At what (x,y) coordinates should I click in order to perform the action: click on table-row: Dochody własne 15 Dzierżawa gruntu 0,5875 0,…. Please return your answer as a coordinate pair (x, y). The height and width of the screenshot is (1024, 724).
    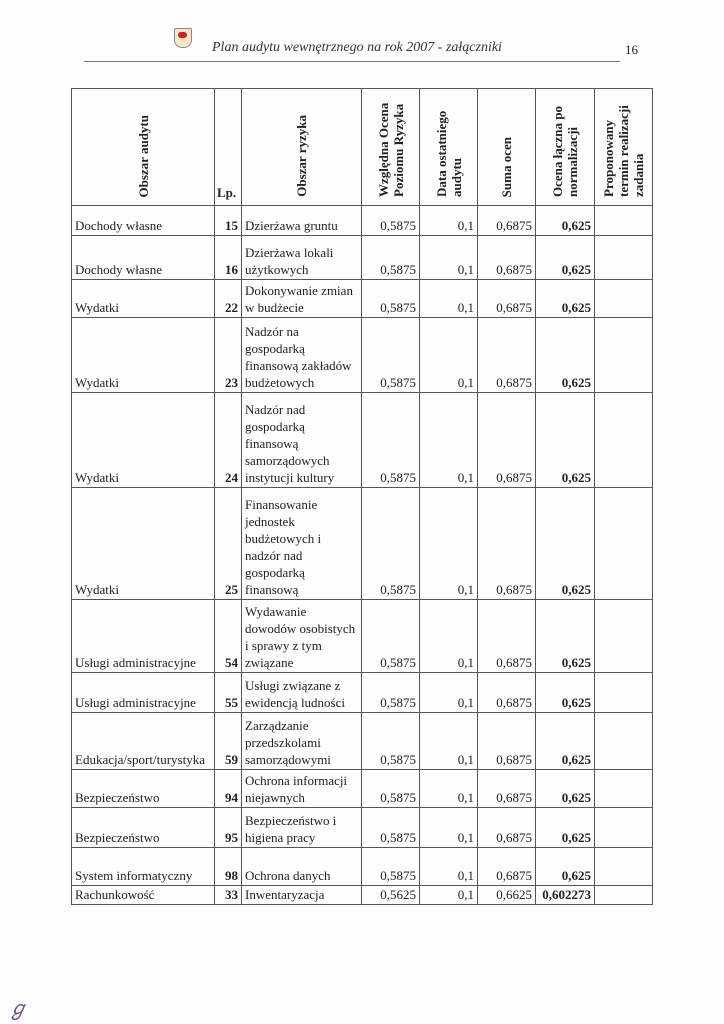
    Looking at the image, I should click on (362, 220).